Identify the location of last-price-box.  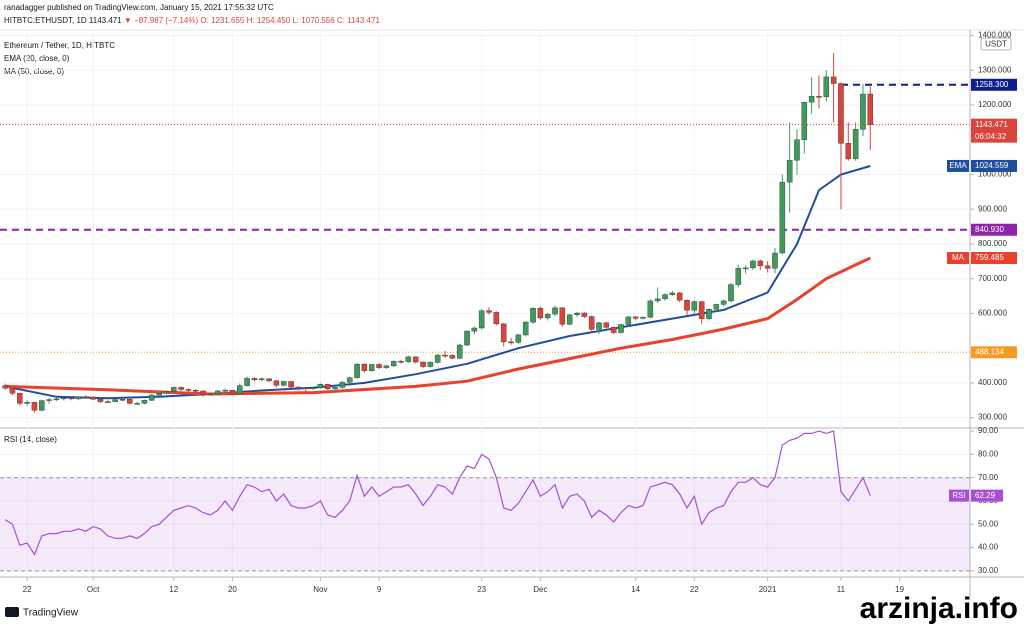
(994, 130).